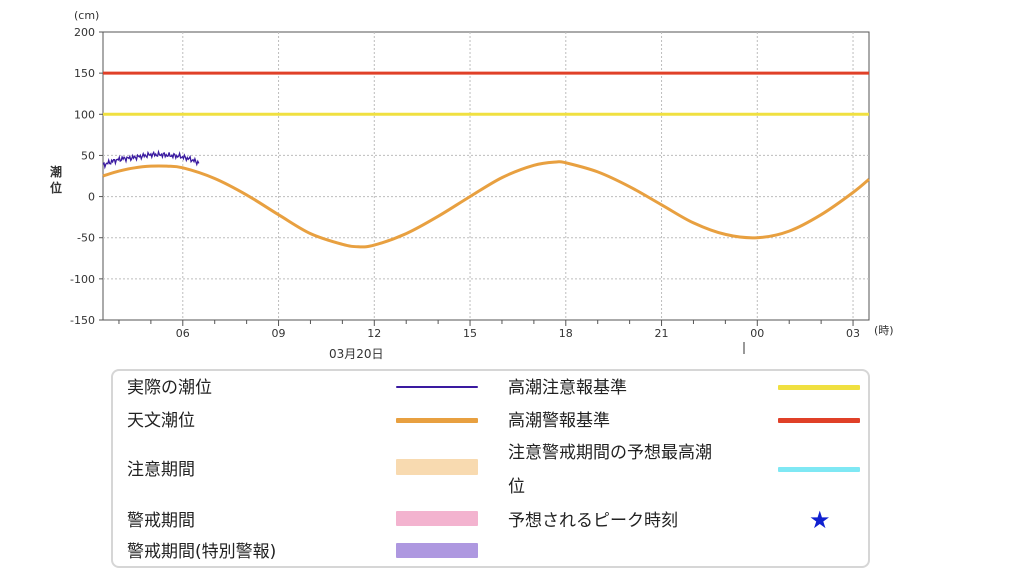 This screenshot has height=587, width=1024. What do you see at coordinates (819, 387) in the screenshot?
I see `legend-swatch-caution-threshold` at bounding box center [819, 387].